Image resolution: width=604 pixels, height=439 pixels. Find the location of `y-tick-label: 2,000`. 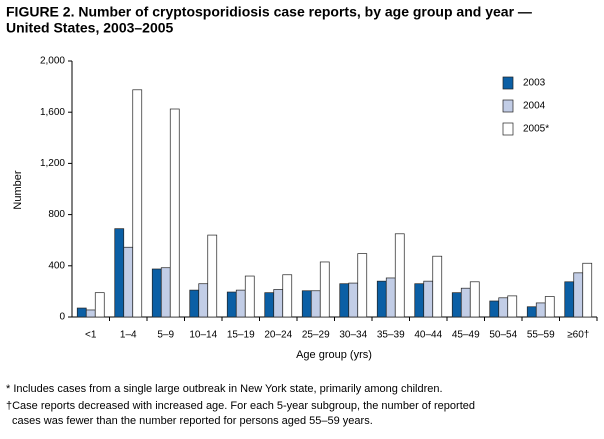

y-tick-label: 2,000 is located at coordinates (52, 61).